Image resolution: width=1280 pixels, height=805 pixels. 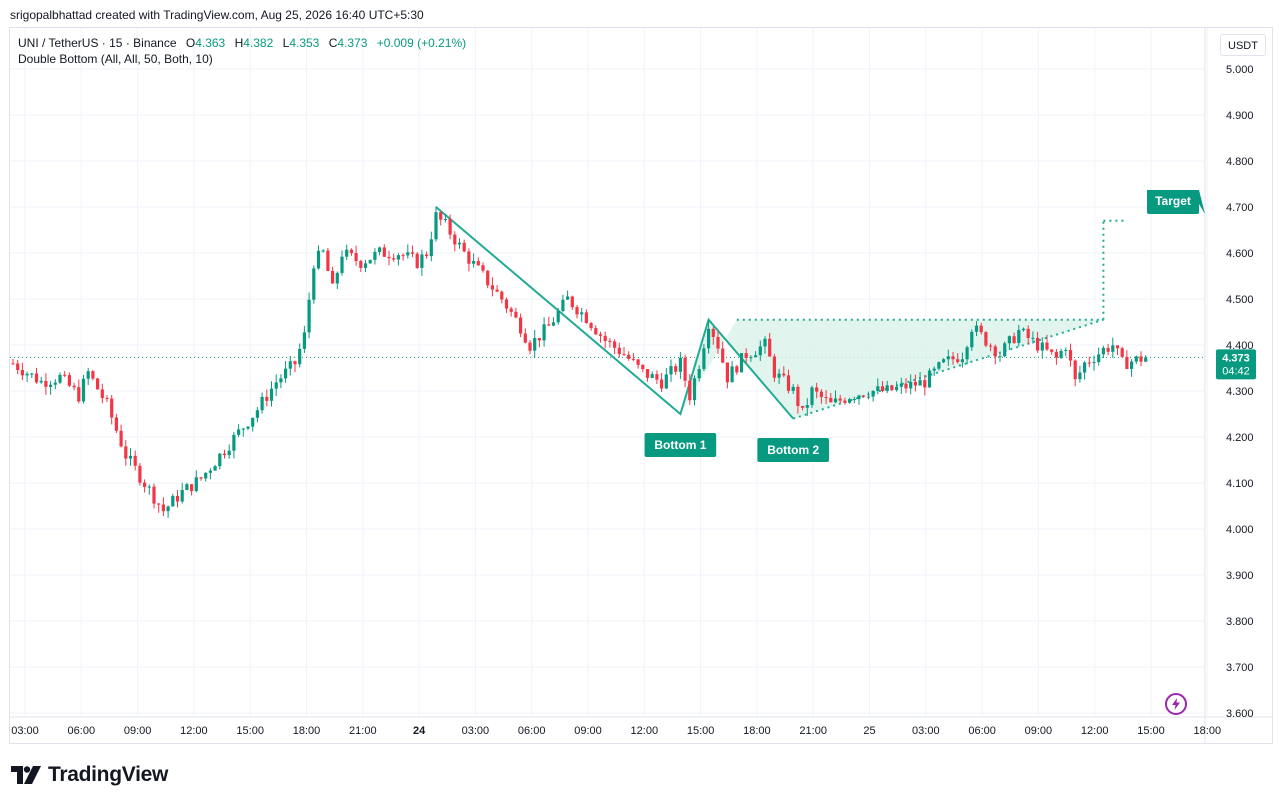 What do you see at coordinates (1240, 300) in the screenshot?
I see `price-tick-label: 4.500` at bounding box center [1240, 300].